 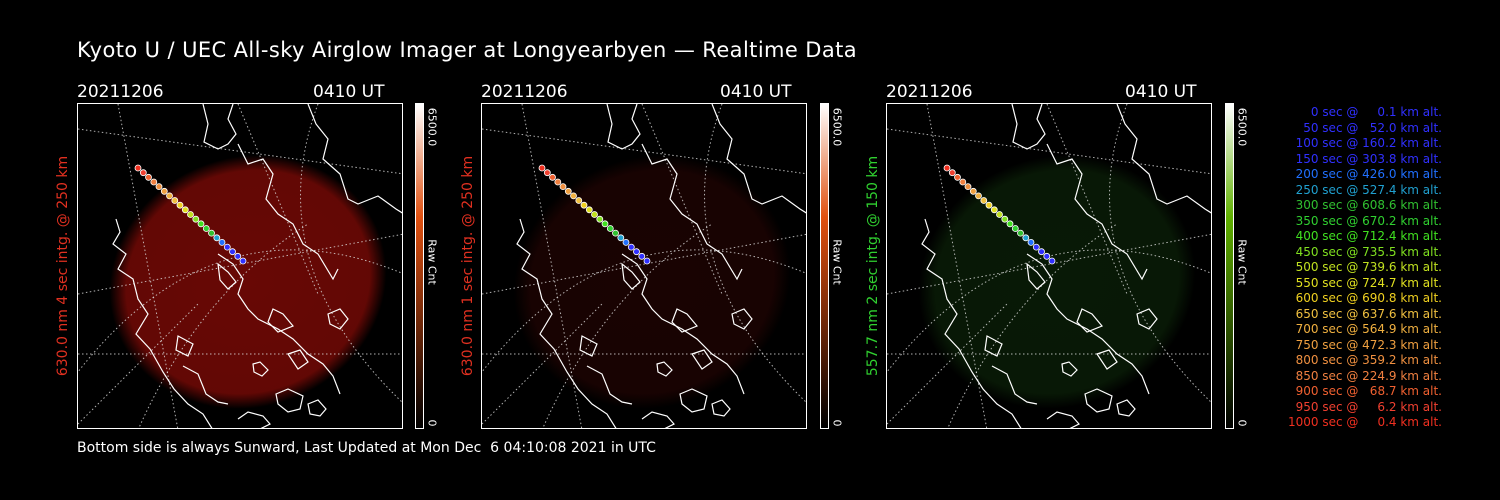 What do you see at coordinates (1366, 251) in the screenshot?
I see `legend-row: 450 sec @ 735.5 km alt.` at bounding box center [1366, 251].